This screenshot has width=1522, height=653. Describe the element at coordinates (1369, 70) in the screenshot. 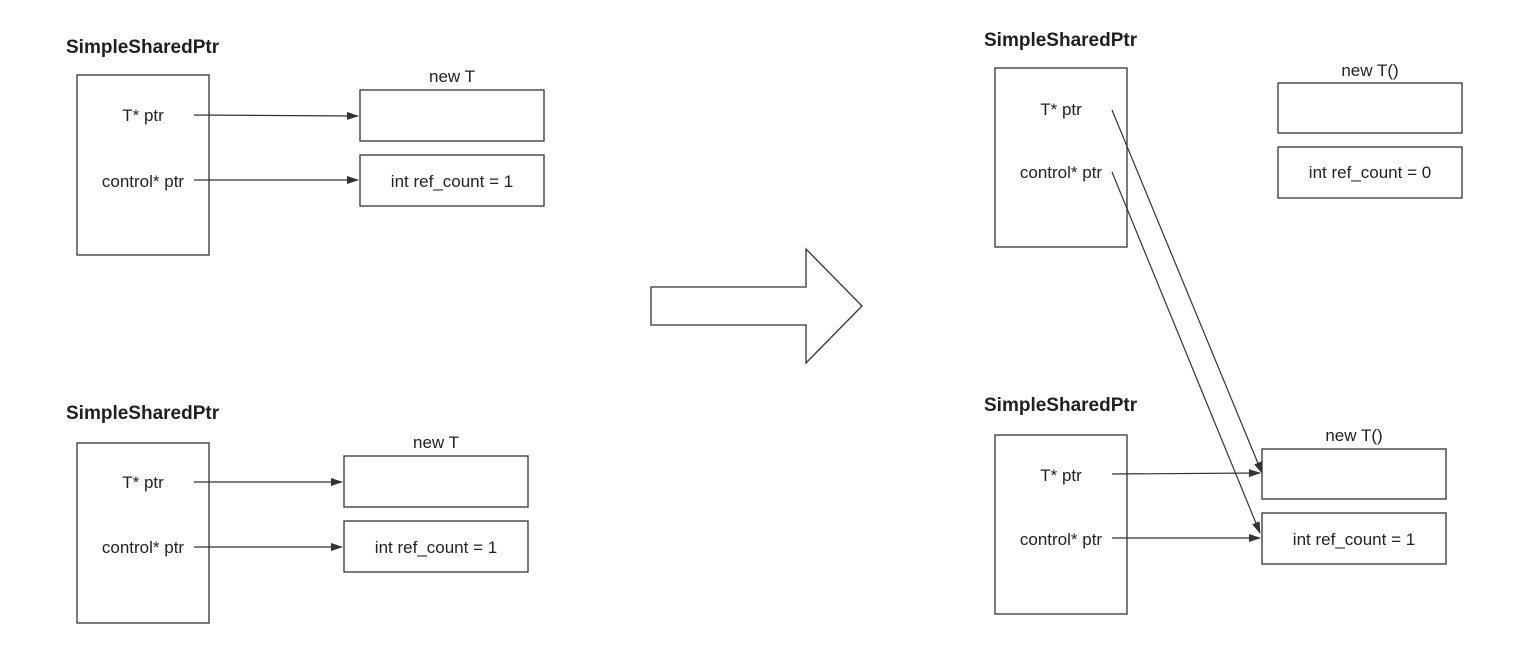

I see `right-top-object-label: new T()` at that location.